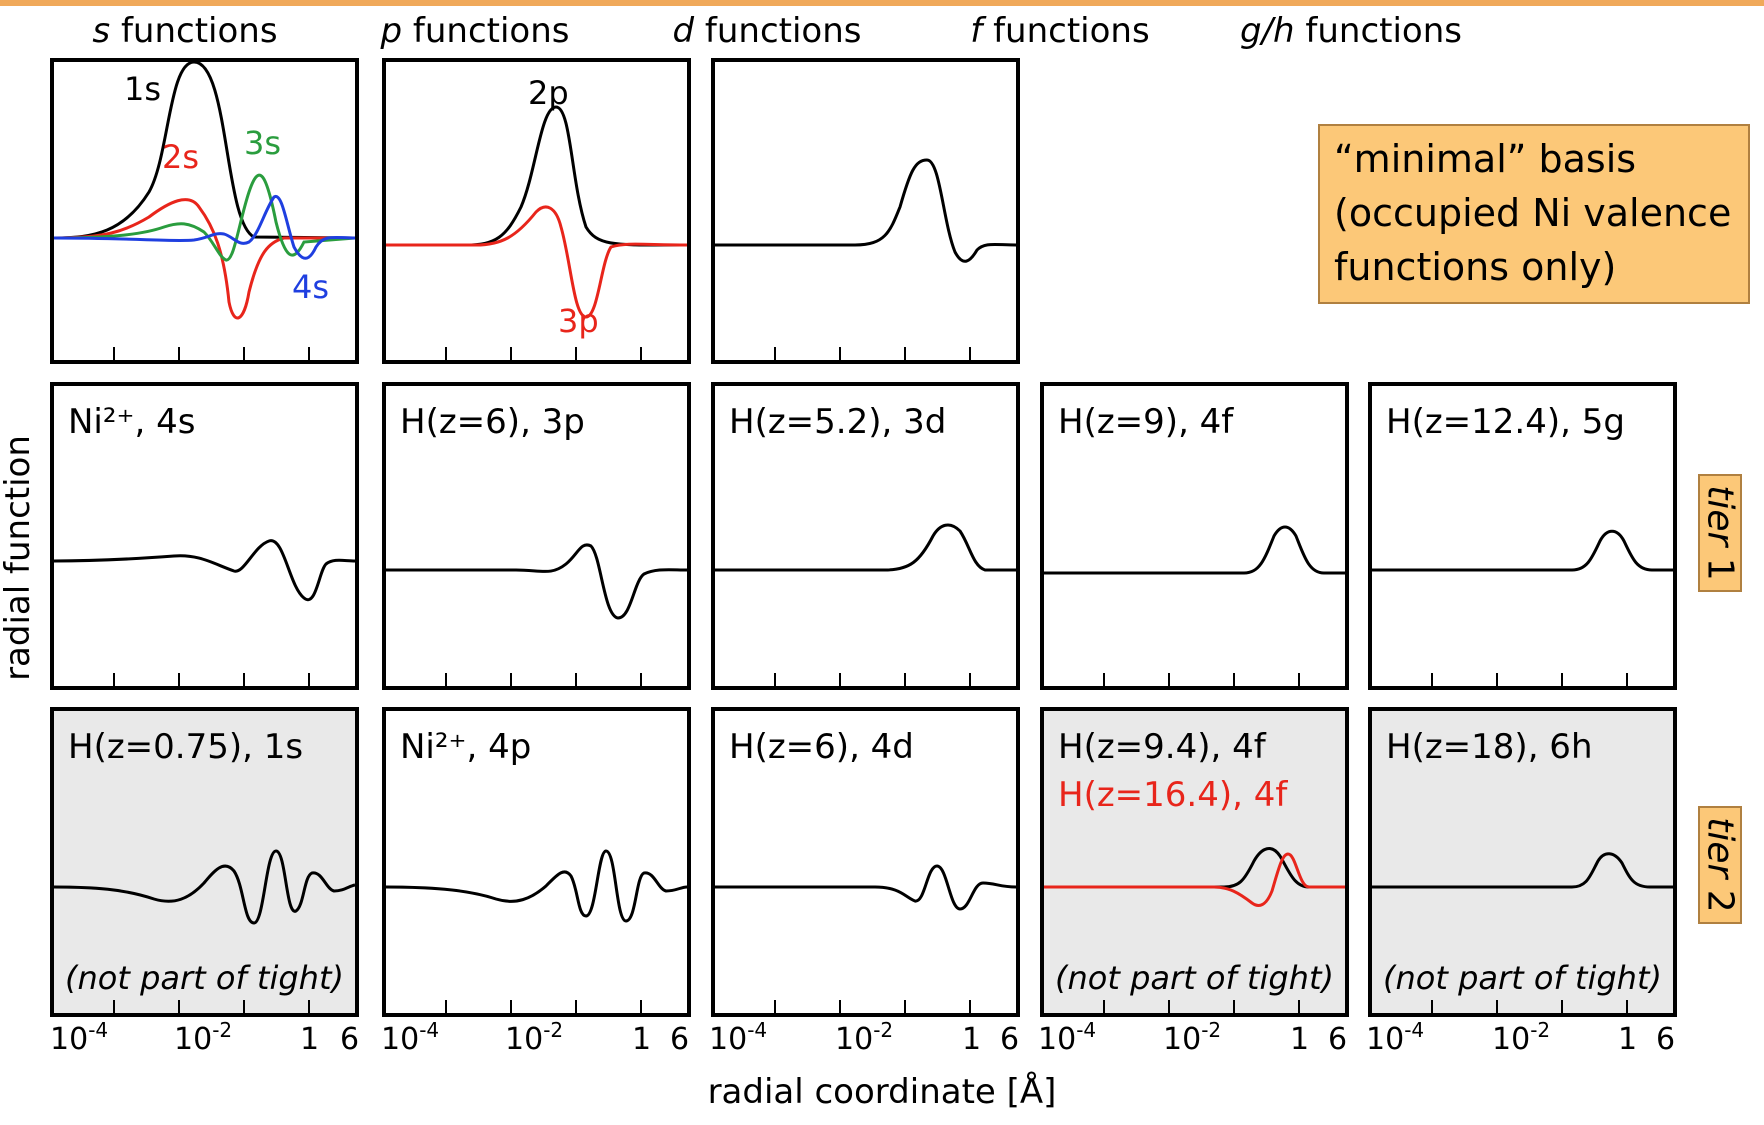 Image resolution: width=1764 pixels, height=1125 pixels. I want to click on x-axis-title: radial coordinate [Å], so click(882, 1092).